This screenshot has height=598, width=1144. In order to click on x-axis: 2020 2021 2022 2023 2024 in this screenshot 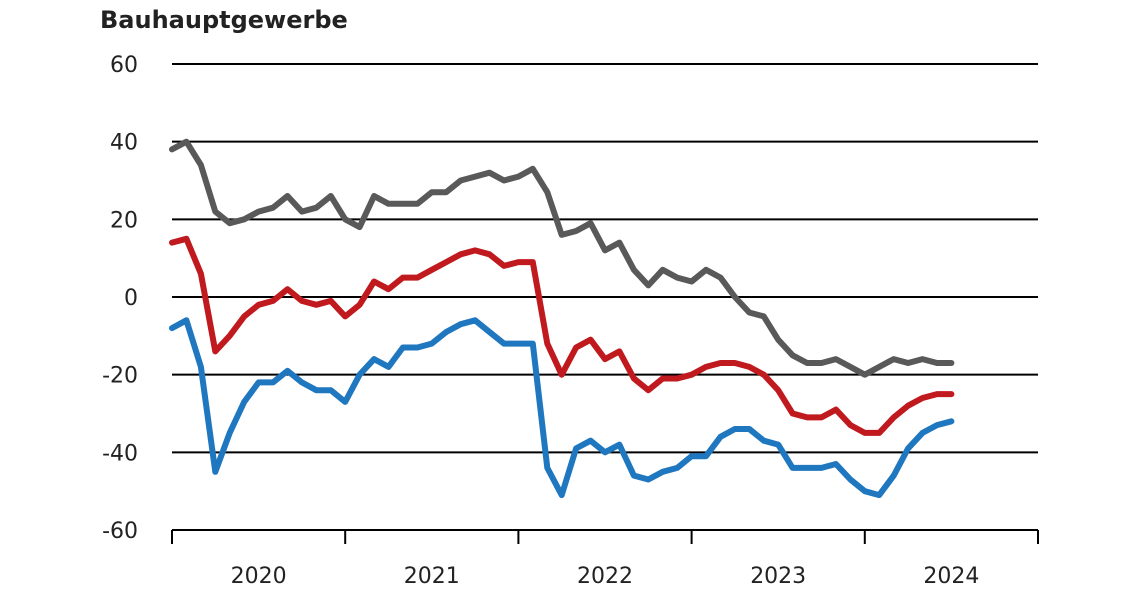, I will do `click(605, 559)`.